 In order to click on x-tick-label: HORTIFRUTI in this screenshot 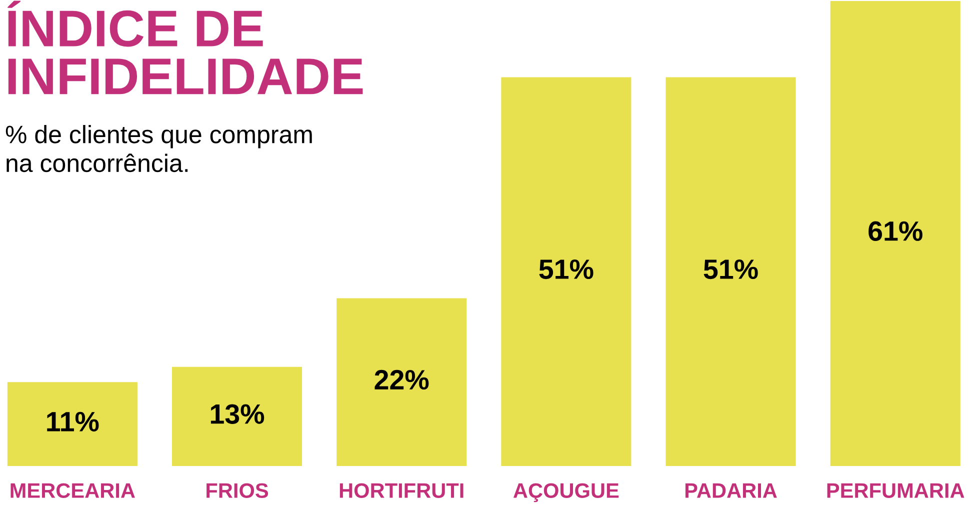, I will do `click(402, 490)`.